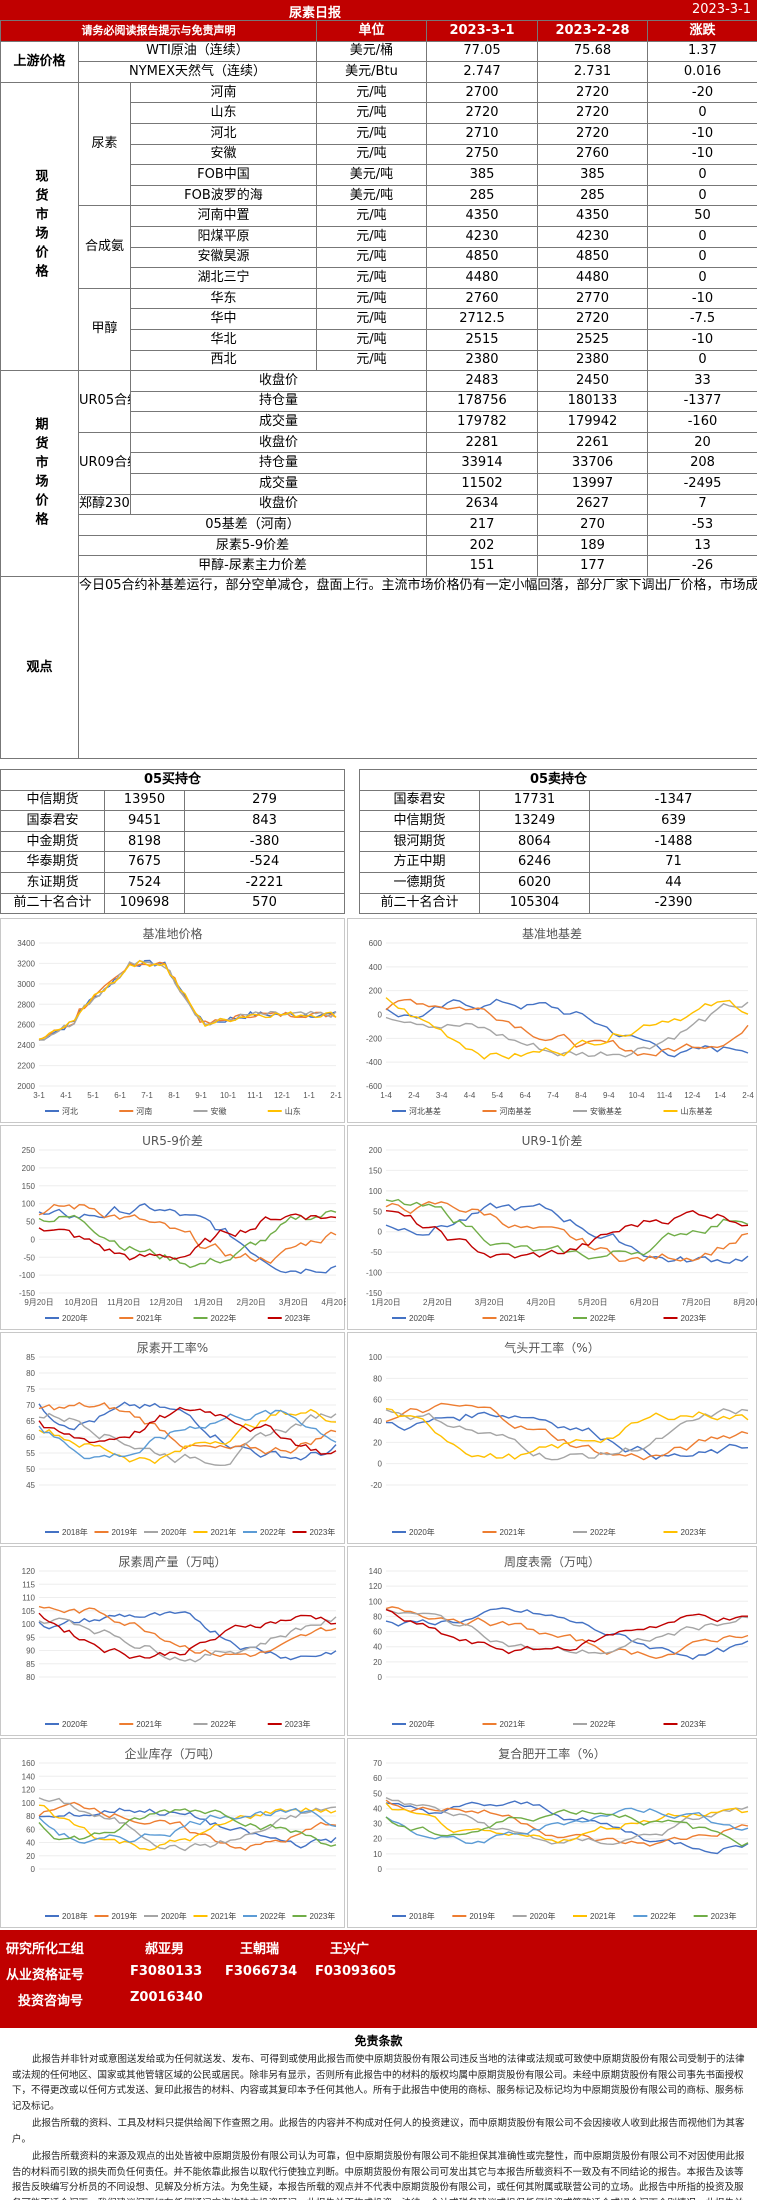 The width and height of the screenshot is (757, 2200). What do you see at coordinates (673, 800) in the screenshot?
I see `short-change: -1347` at bounding box center [673, 800].